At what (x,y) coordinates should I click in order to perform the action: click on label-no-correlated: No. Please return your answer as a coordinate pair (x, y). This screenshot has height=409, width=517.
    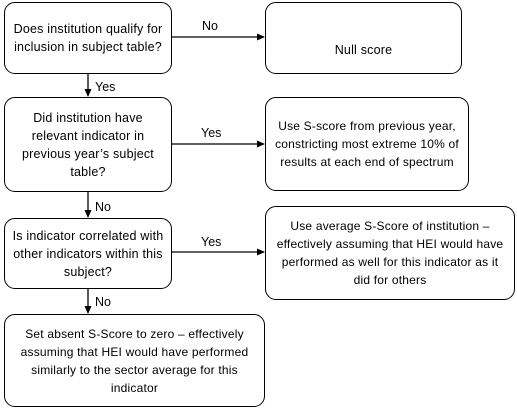
    Looking at the image, I should click on (103, 302).